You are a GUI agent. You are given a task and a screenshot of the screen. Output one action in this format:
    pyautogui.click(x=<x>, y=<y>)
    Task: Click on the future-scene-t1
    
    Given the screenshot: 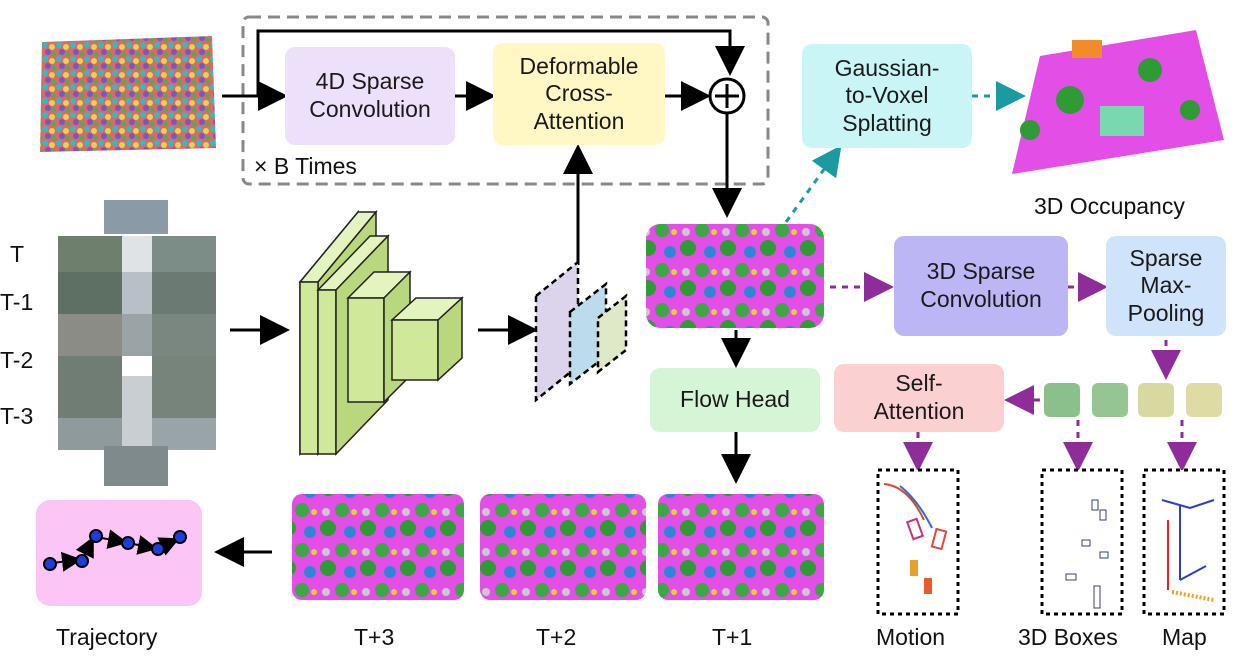 What is the action you would take?
    pyautogui.click(x=741, y=547)
    